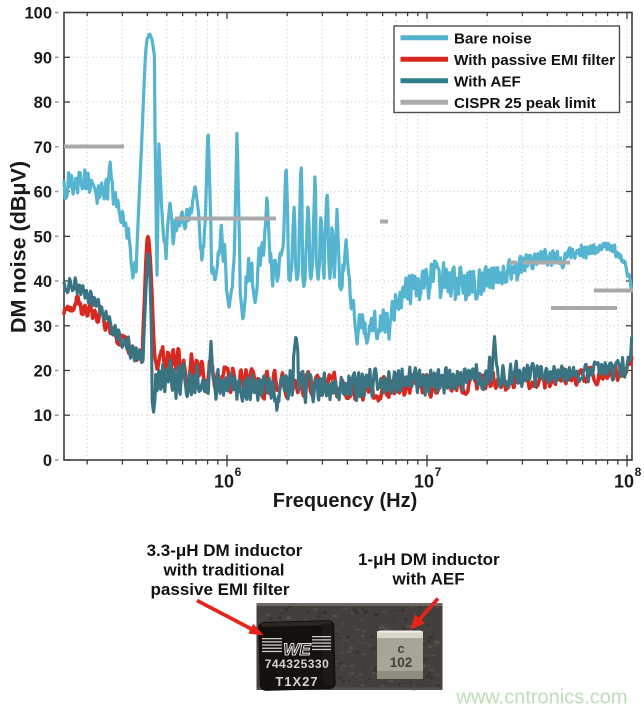 The width and height of the screenshot is (644, 719). Describe the element at coordinates (438, 472) in the screenshot. I see `svg-text: 7` at that location.